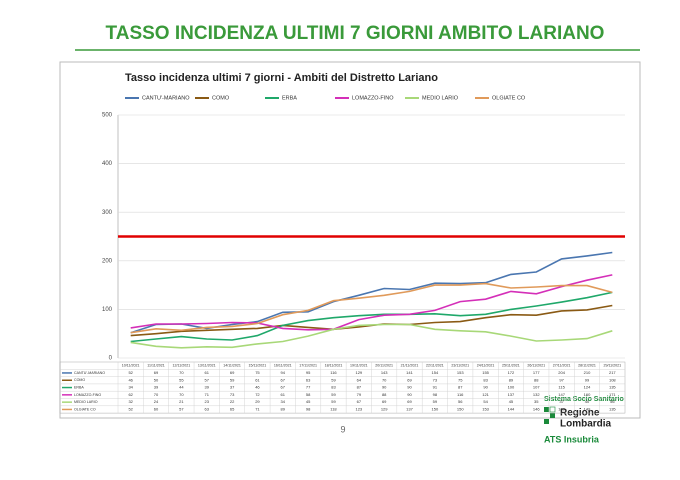 This screenshot has width=680, height=480. Describe the element at coordinates (181, 387) in the screenshot. I see `table-value: 44` at that location.